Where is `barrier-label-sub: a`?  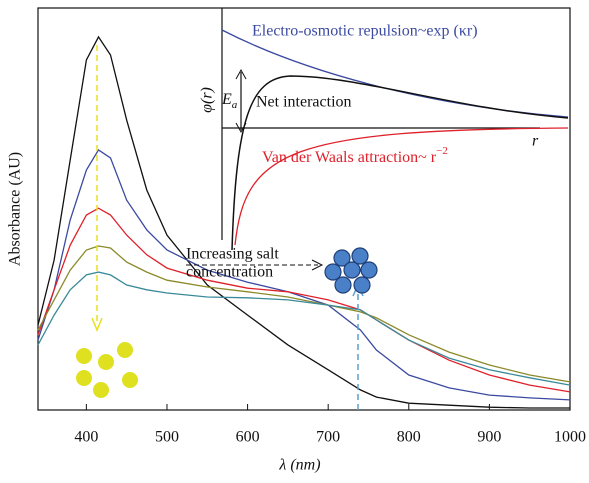 barrier-label-sub: a is located at coordinates (235, 105).